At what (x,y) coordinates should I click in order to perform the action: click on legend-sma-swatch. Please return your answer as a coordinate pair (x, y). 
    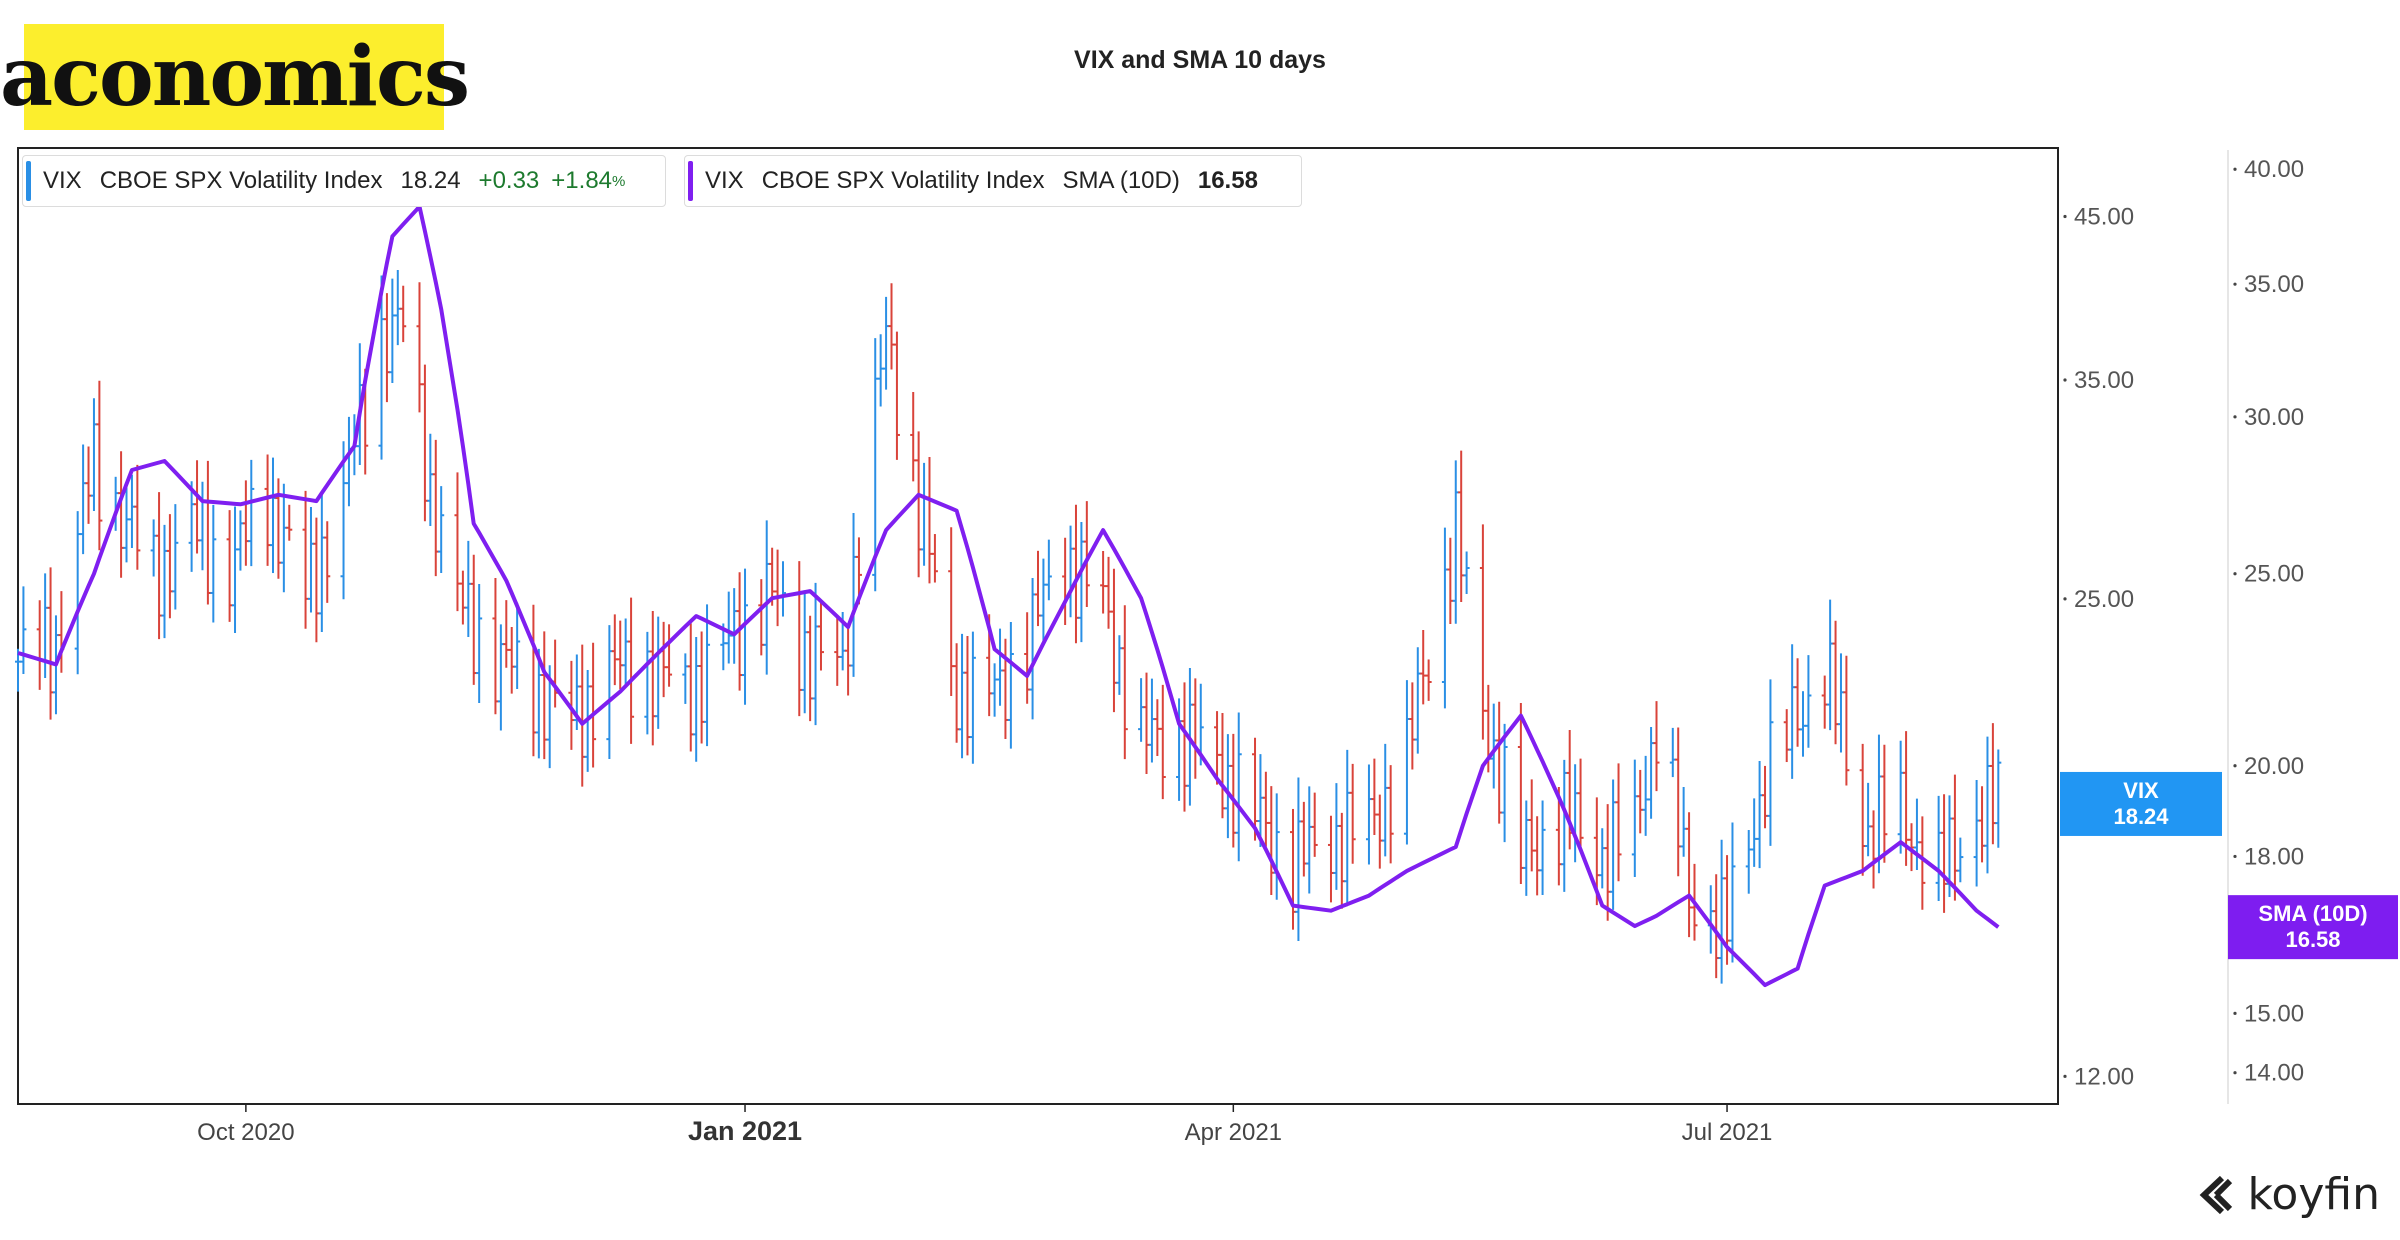
    Looking at the image, I should click on (690, 181).